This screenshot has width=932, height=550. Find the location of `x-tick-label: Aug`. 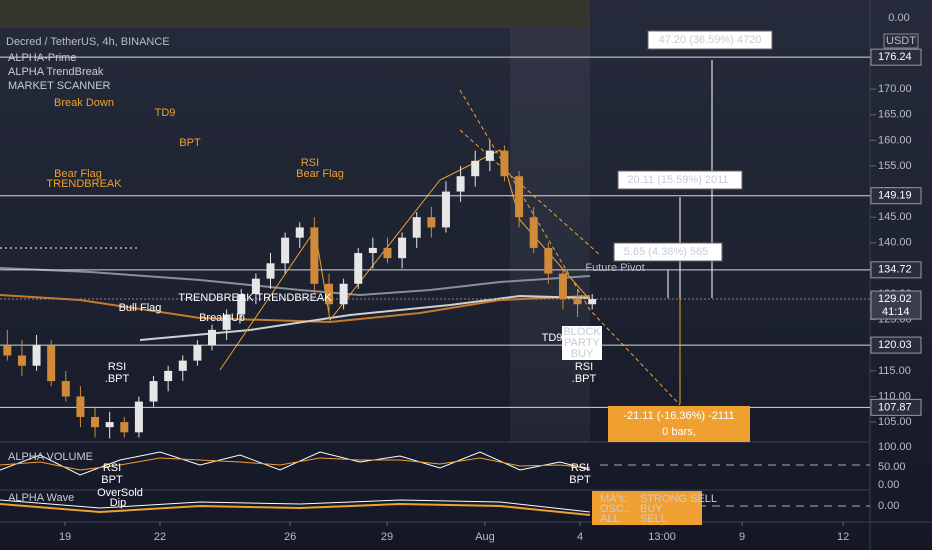

x-tick-label: Aug is located at coordinates (485, 537).